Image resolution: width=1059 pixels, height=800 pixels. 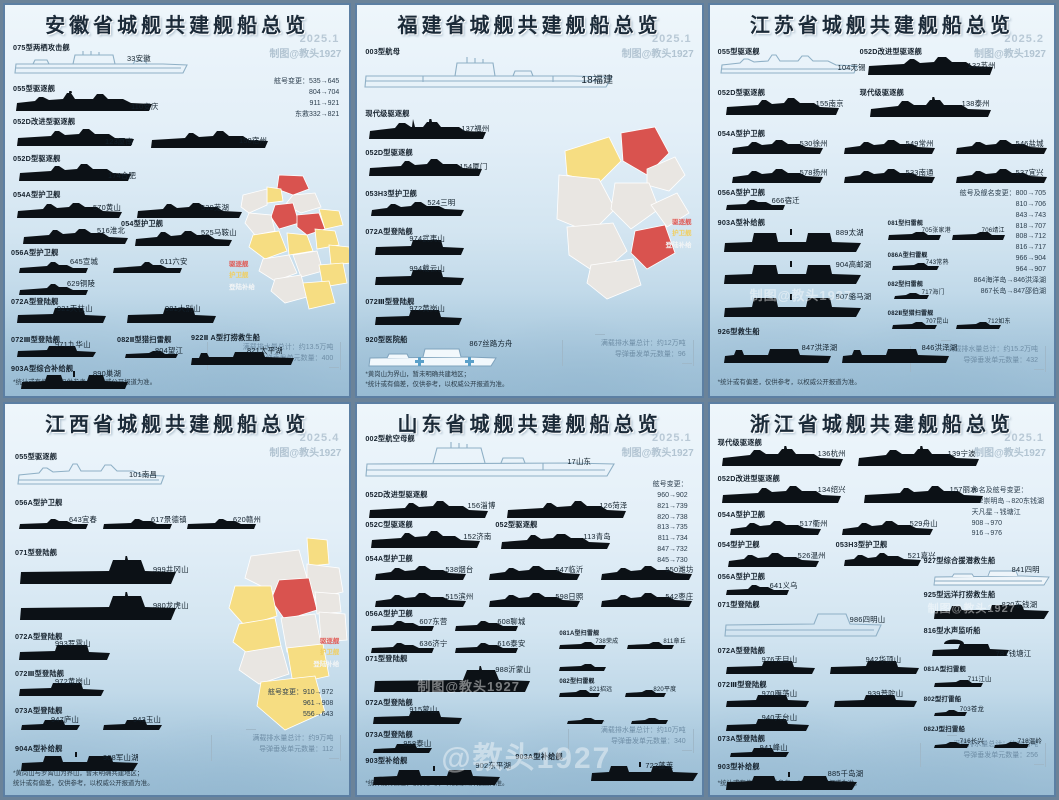 I want to click on hull-change-row: 867长岛→847邵伯湖, so click(x=1013, y=291).